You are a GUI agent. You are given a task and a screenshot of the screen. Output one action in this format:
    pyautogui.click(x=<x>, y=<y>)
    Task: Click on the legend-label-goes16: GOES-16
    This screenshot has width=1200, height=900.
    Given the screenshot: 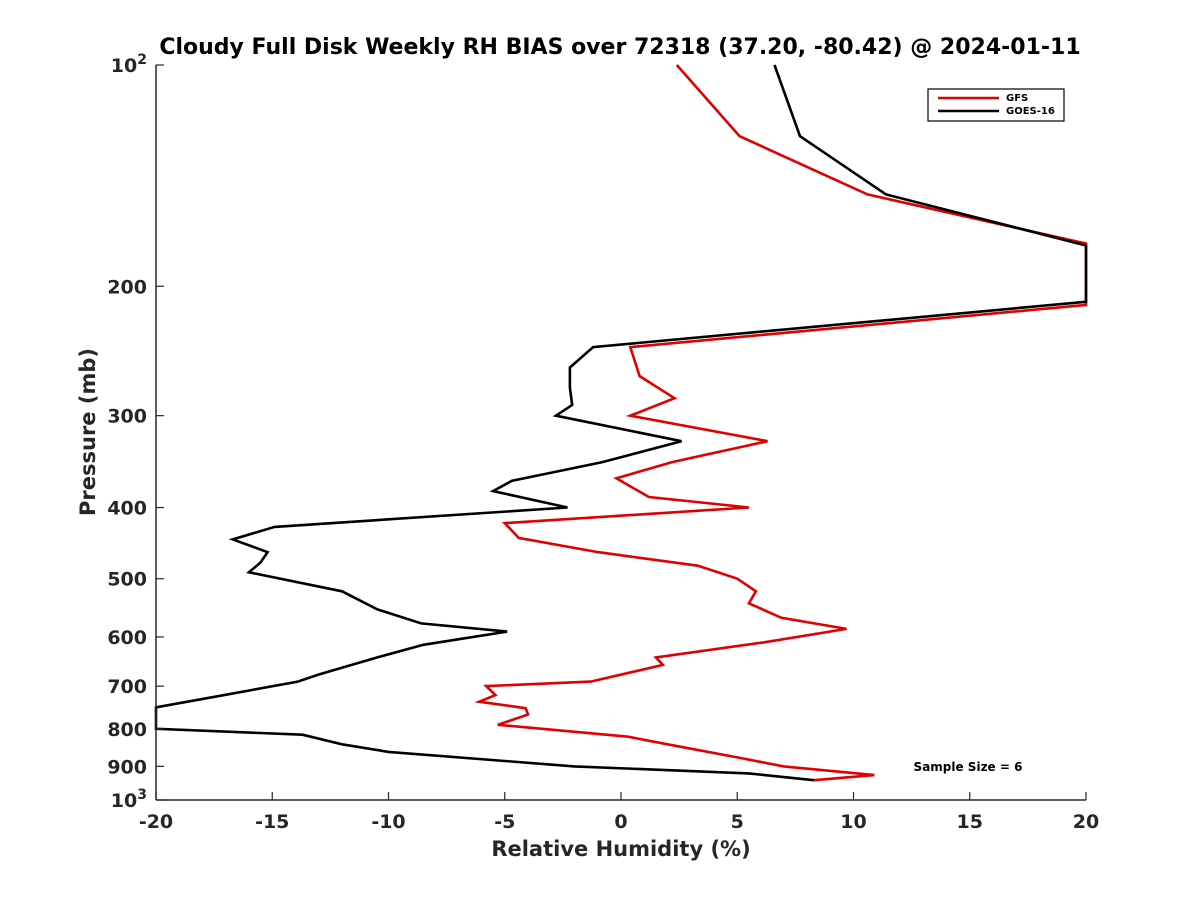 What is the action you would take?
    pyautogui.click(x=1030, y=111)
    